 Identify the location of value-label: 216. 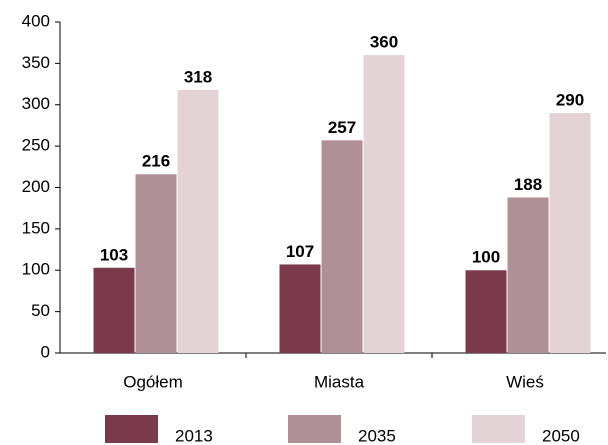
(156, 161).